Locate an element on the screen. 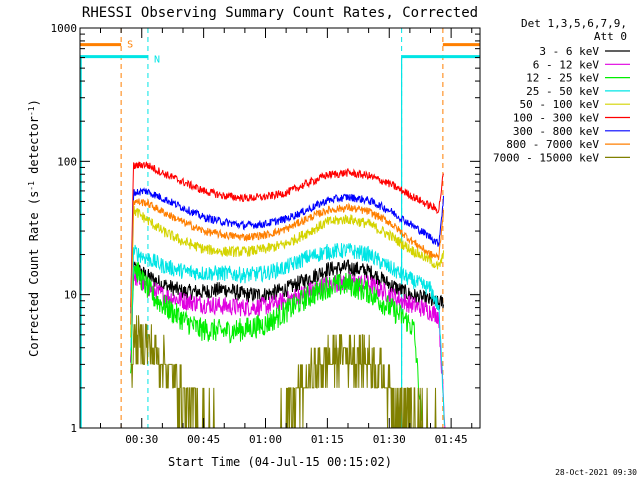  x-tick-label: 00:30 is located at coordinates (141, 439).